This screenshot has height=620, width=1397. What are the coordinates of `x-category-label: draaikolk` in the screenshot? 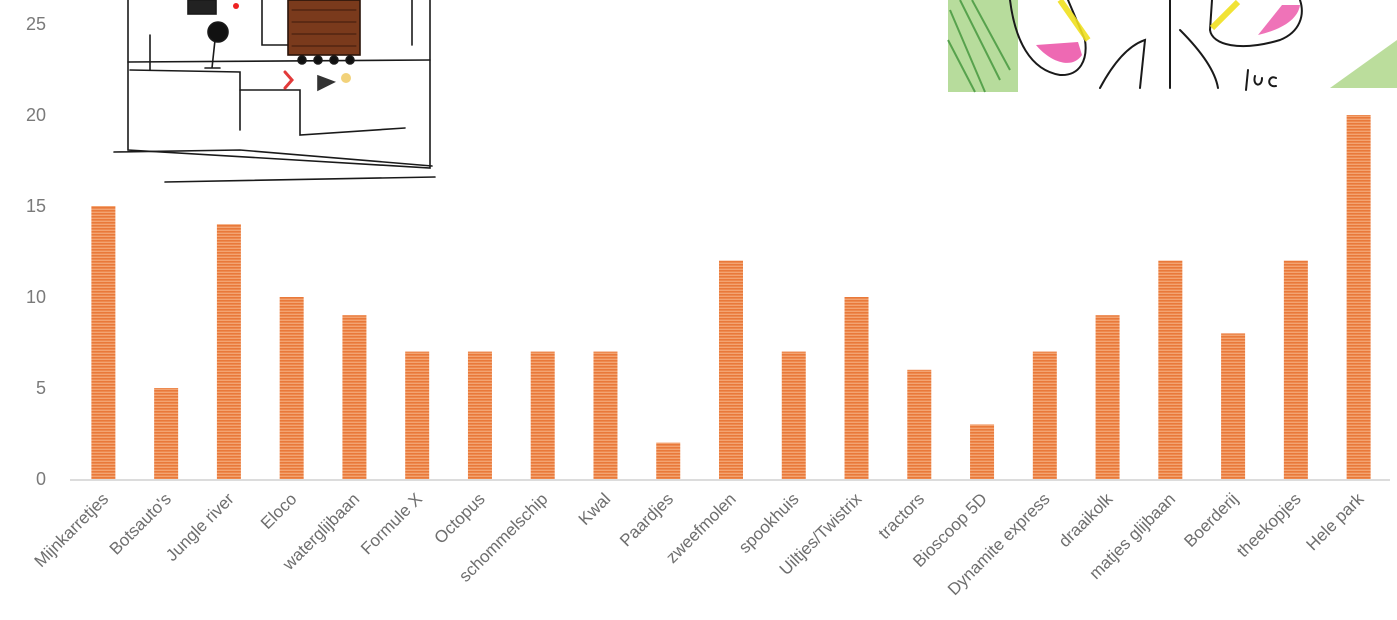 It's located at (1086, 520).